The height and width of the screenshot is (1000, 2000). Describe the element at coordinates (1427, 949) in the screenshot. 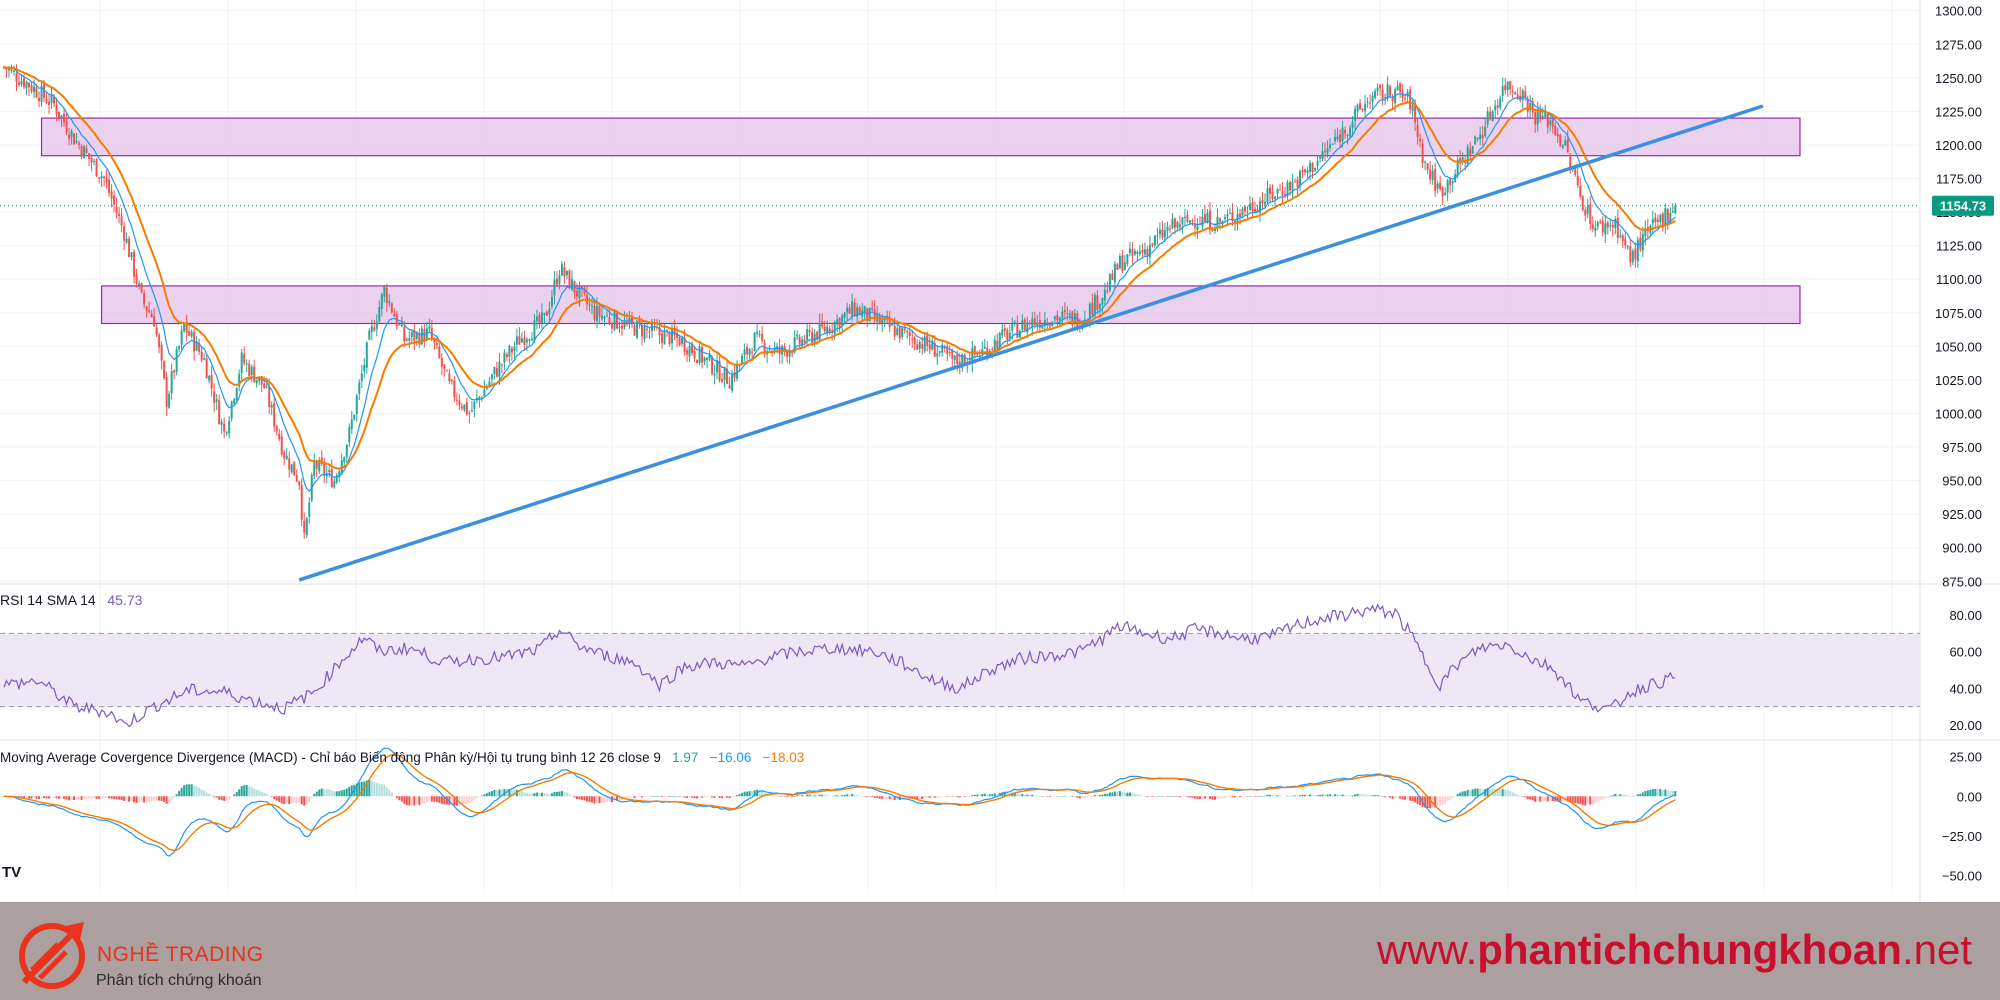

I see `url-prefix: www.` at that location.